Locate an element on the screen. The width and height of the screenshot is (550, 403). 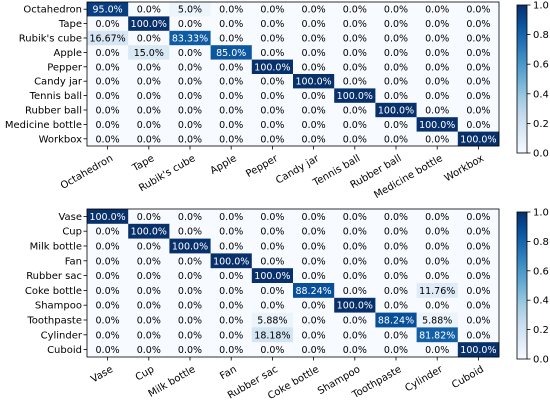
y-tick-label: Coke bottle is located at coordinates (53, 291).